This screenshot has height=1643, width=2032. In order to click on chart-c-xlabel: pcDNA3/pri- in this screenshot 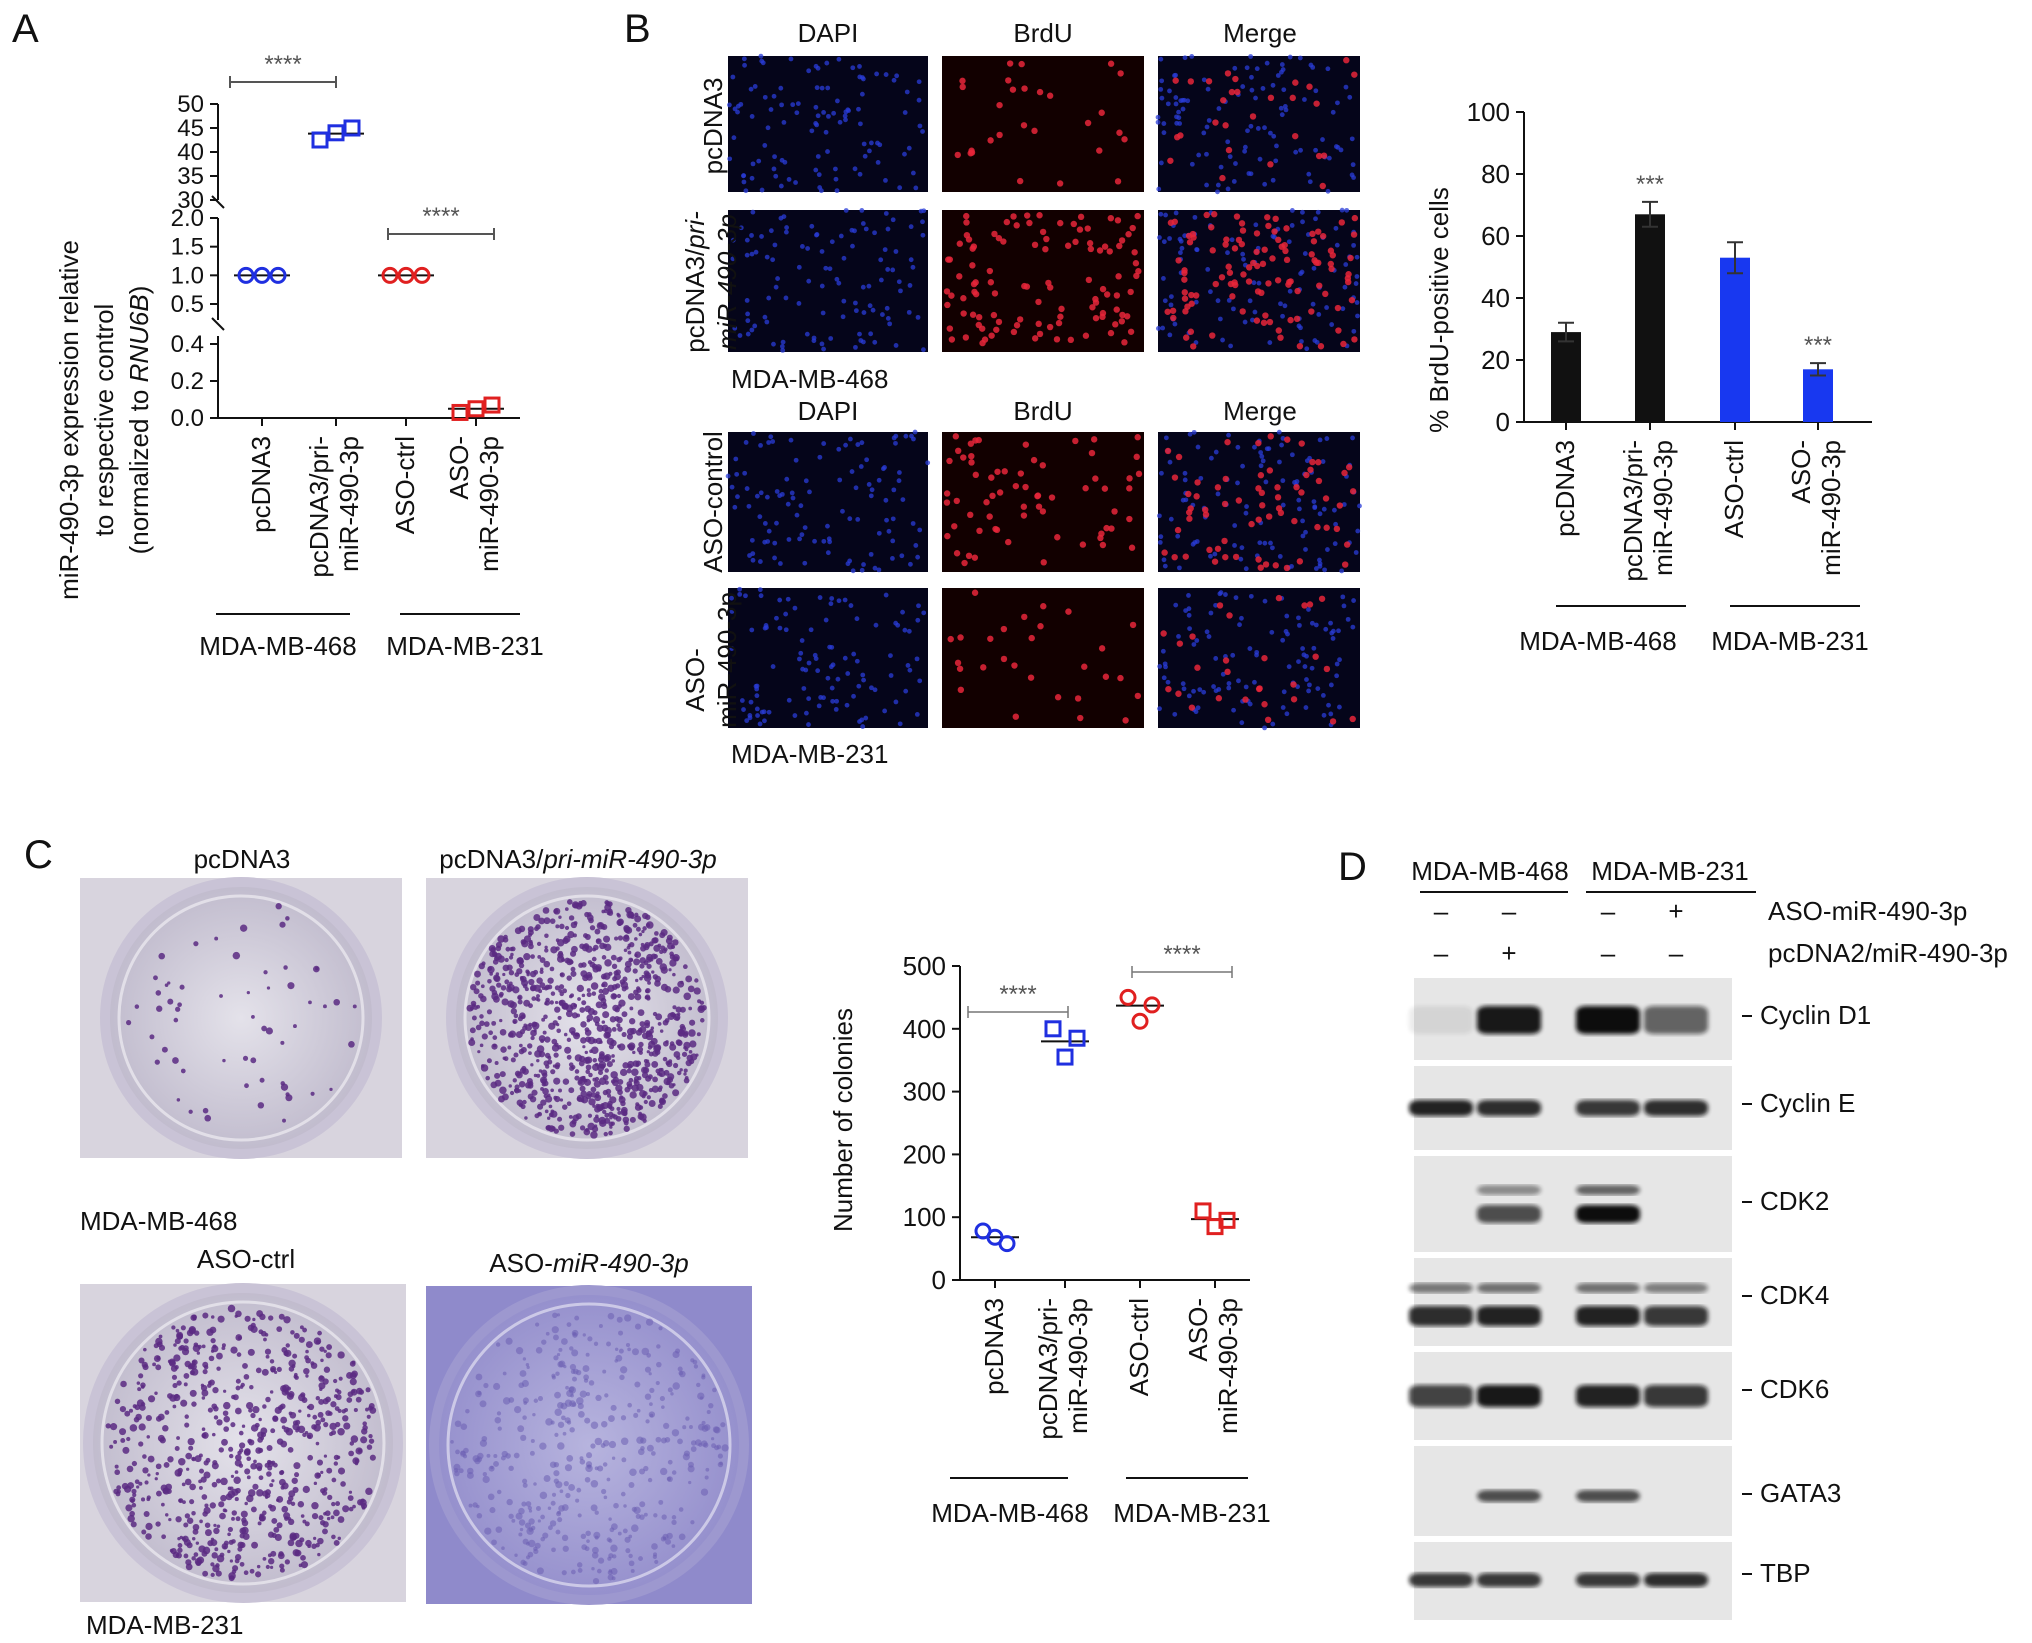, I will do `click(1048, 1369)`.